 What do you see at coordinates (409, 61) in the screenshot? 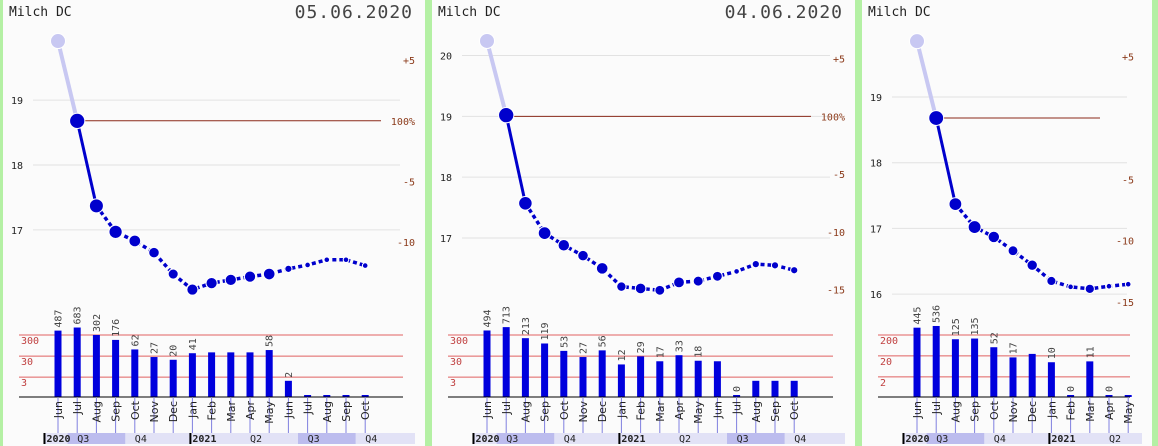
I see `y2-tick-label: +5` at bounding box center [409, 61].